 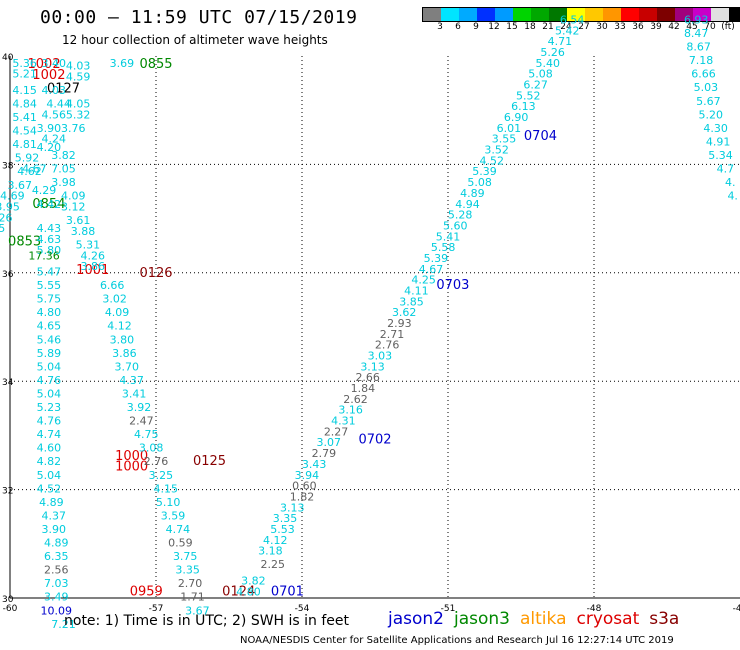 What do you see at coordinates (736, 609) in the screenshot?
I see `longitude-label: -45` at bounding box center [736, 609].